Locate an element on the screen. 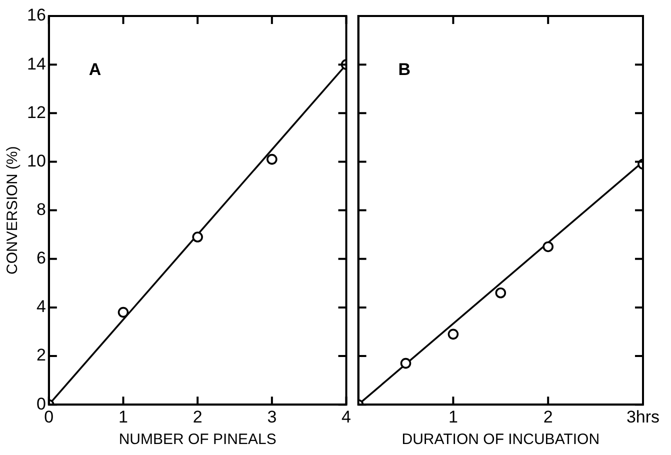 This screenshot has width=671, height=455. annotation: A is located at coordinates (95, 70).